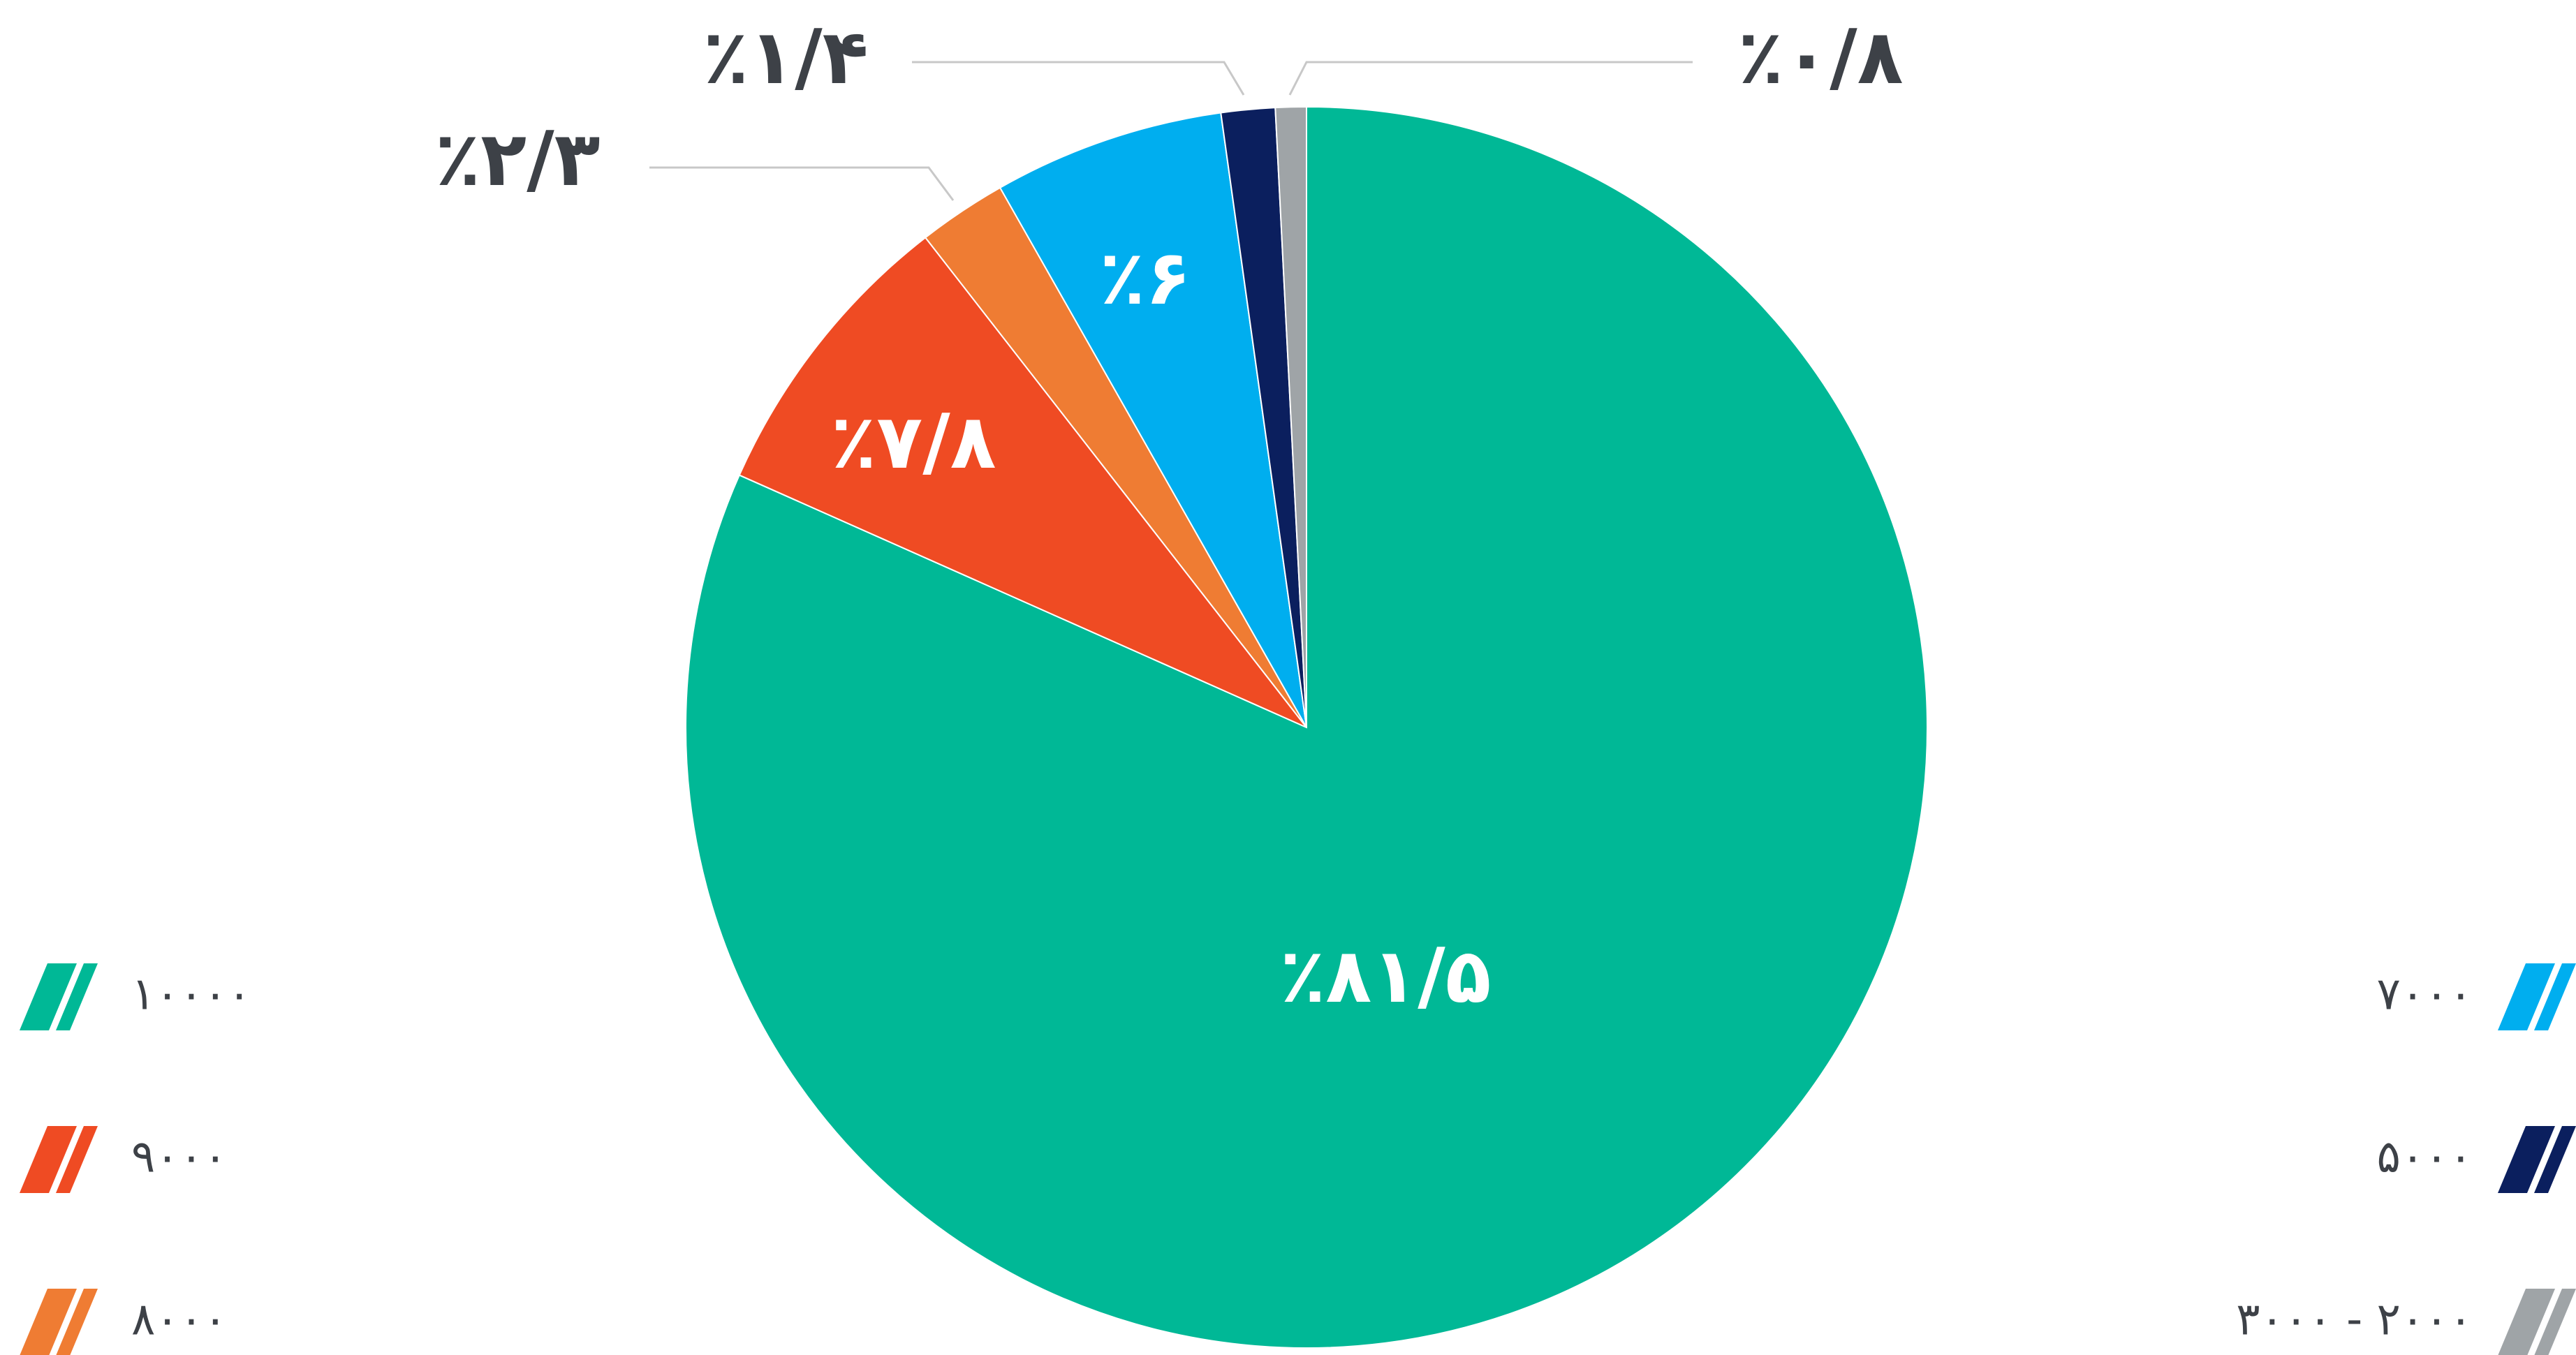  I want to click on legend-label: ۸۰۰۰, so click(179, 1320).